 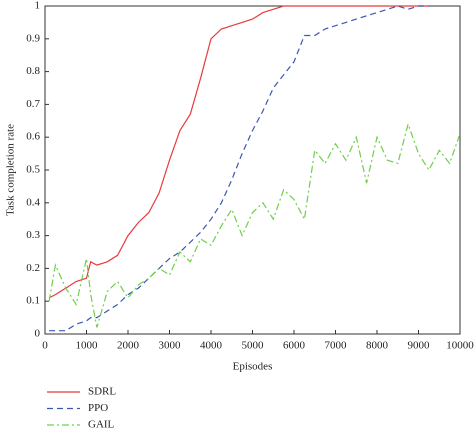 What do you see at coordinates (170, 346) in the screenshot?
I see `x-tick-label: 3000` at bounding box center [170, 346].